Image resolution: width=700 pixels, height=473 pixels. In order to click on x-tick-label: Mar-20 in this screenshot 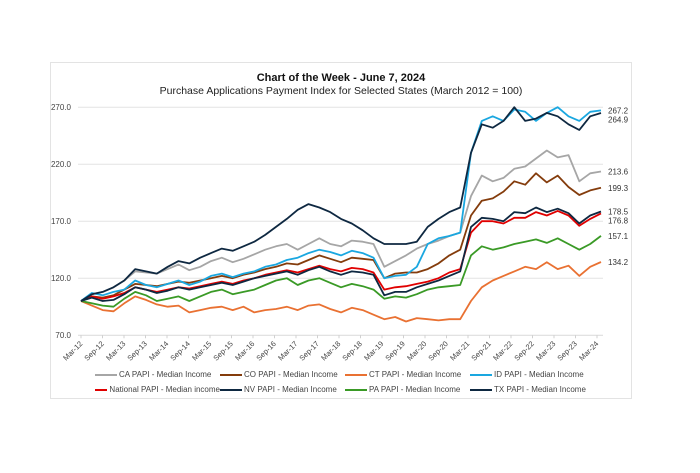, I will do `click(416, 350)`.